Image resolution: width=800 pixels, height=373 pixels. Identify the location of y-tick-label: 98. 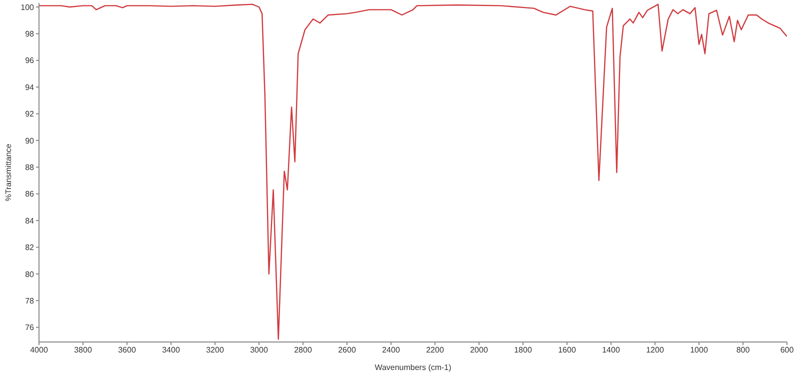
(30, 34).